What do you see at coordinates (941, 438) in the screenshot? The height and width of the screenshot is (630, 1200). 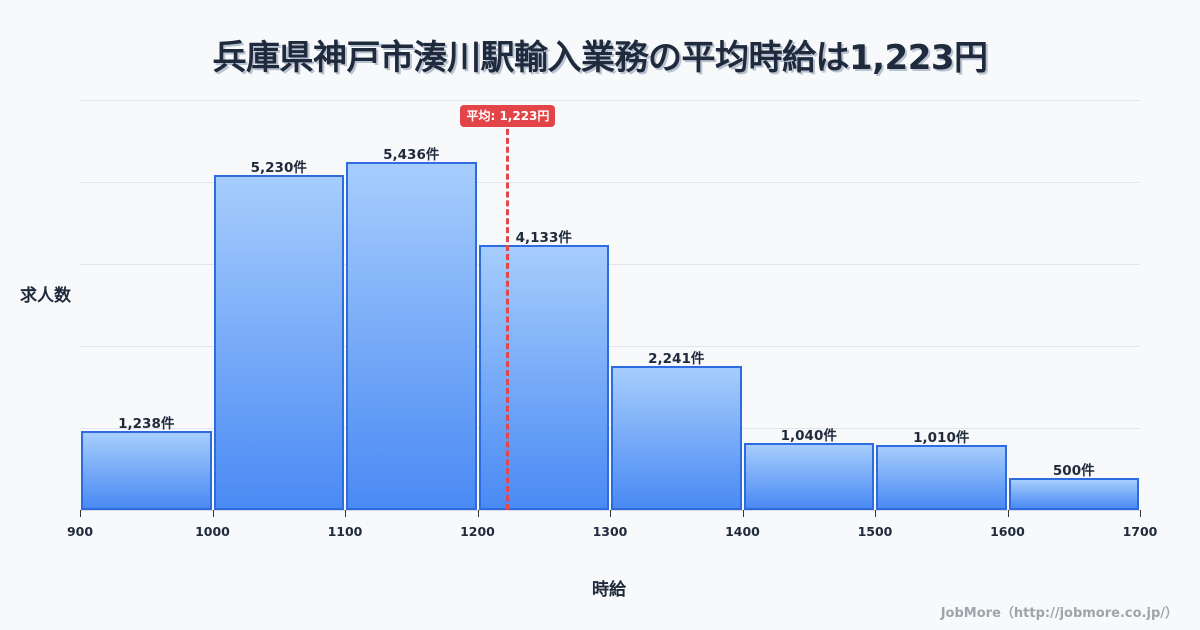 I see `bar-value-label: 1,010件` at bounding box center [941, 438].